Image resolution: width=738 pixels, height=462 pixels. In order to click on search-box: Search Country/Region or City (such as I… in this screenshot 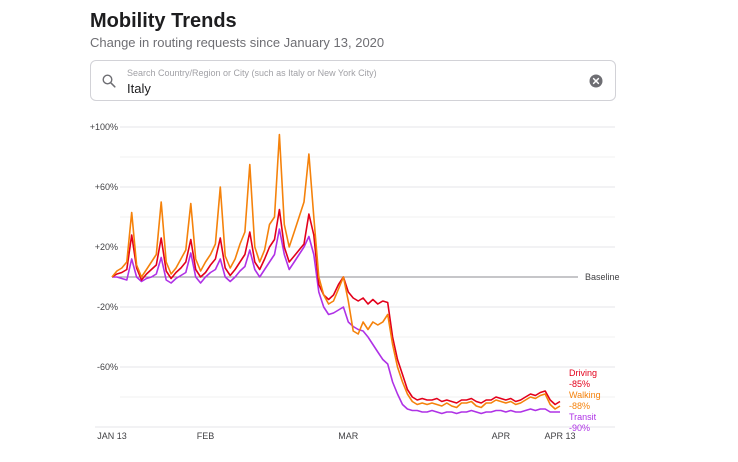, I will do `click(353, 80)`.